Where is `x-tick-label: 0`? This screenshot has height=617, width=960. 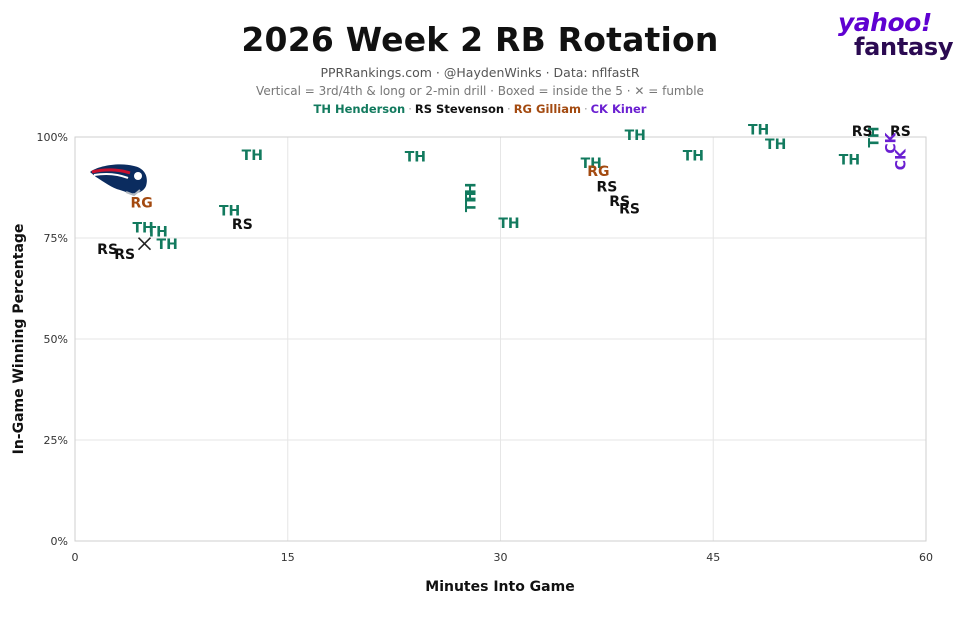
x-tick-label: 0 is located at coordinates (75, 557).